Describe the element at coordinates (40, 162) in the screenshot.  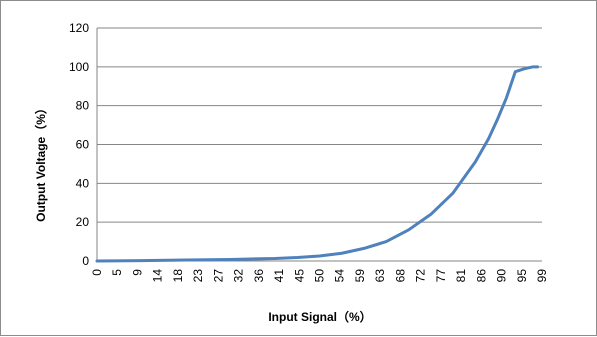
I see `y-axis-title: Output Voltage（%）` at that location.